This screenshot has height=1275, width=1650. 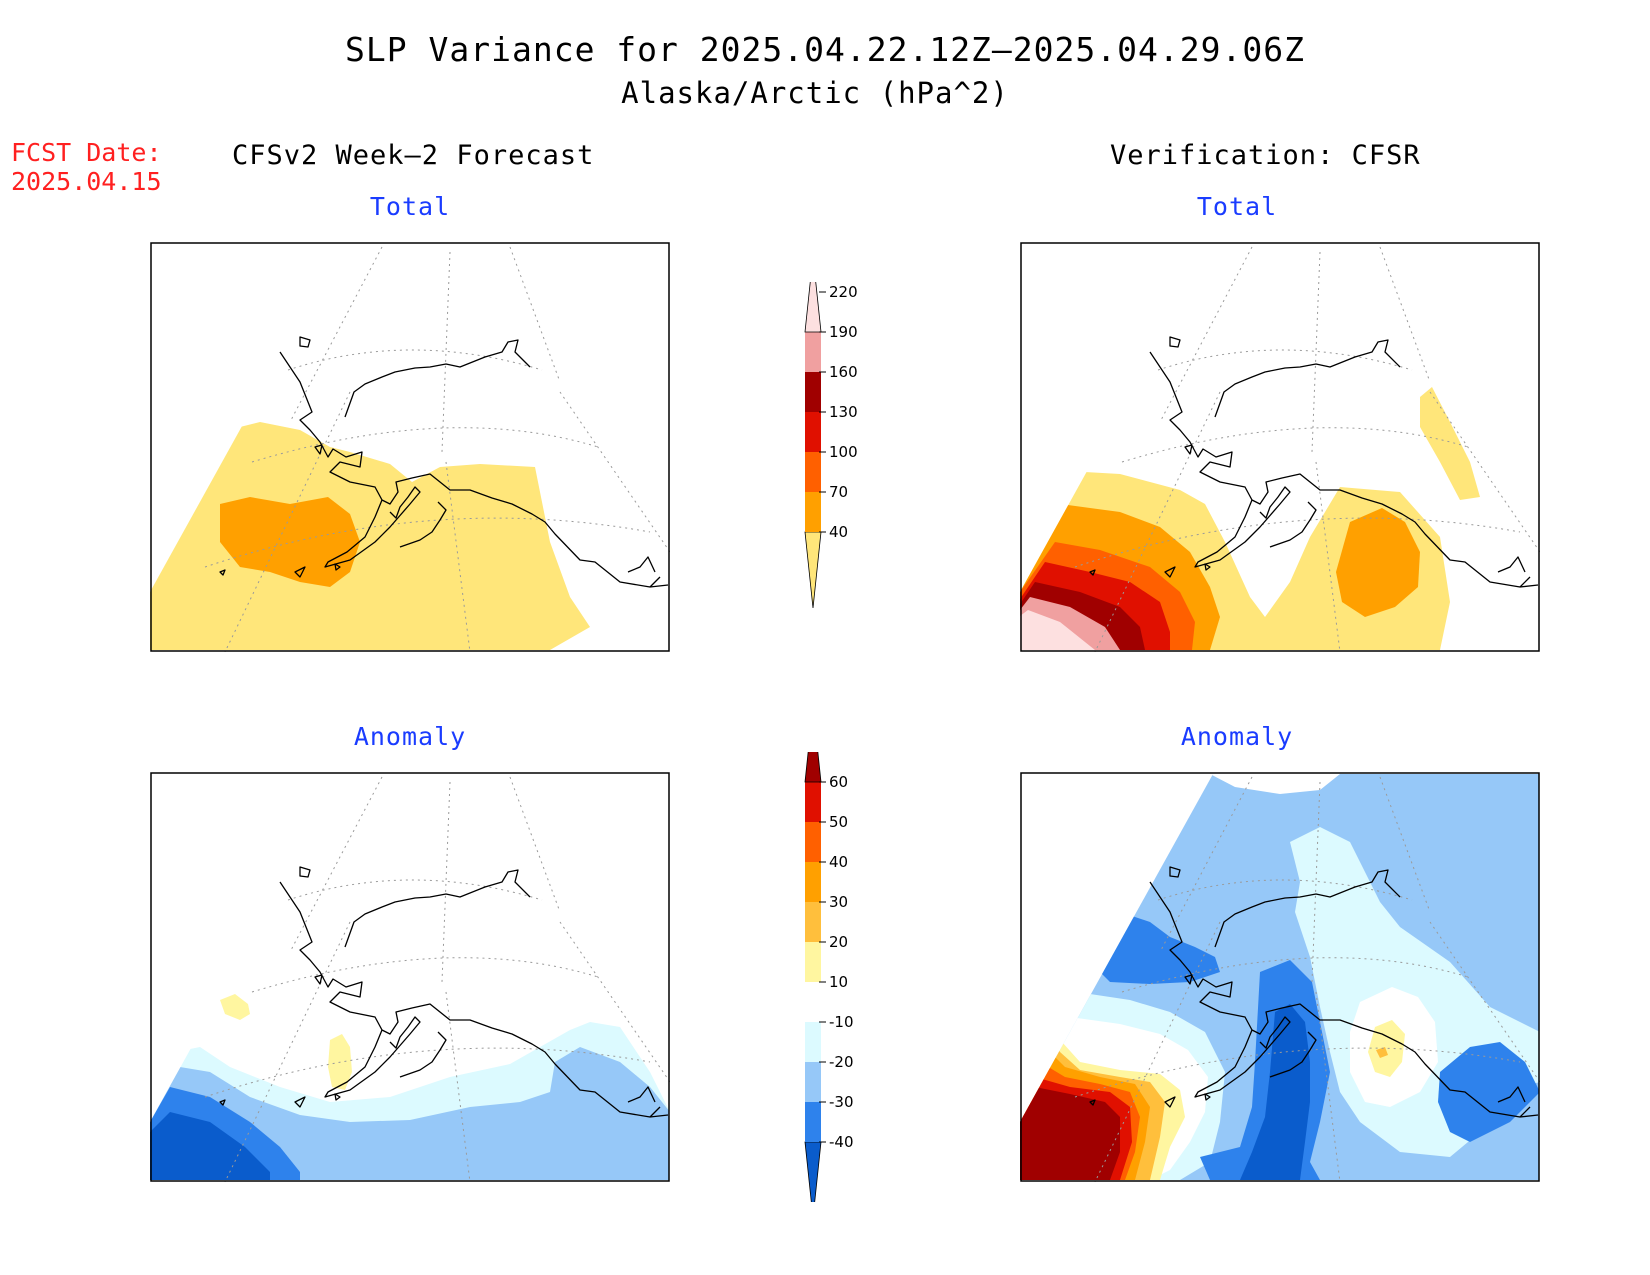 I want to click on legend-total-tick-label: 130, so click(x=843, y=412).